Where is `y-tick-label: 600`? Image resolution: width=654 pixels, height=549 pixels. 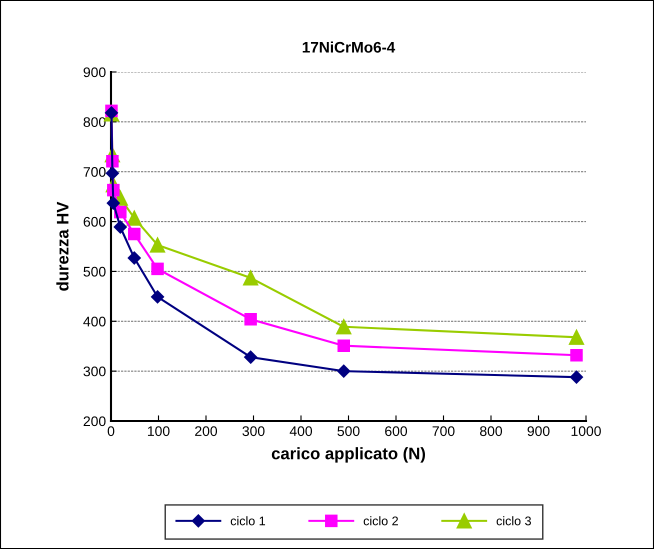
y-tick-label: 600 is located at coordinates (95, 221).